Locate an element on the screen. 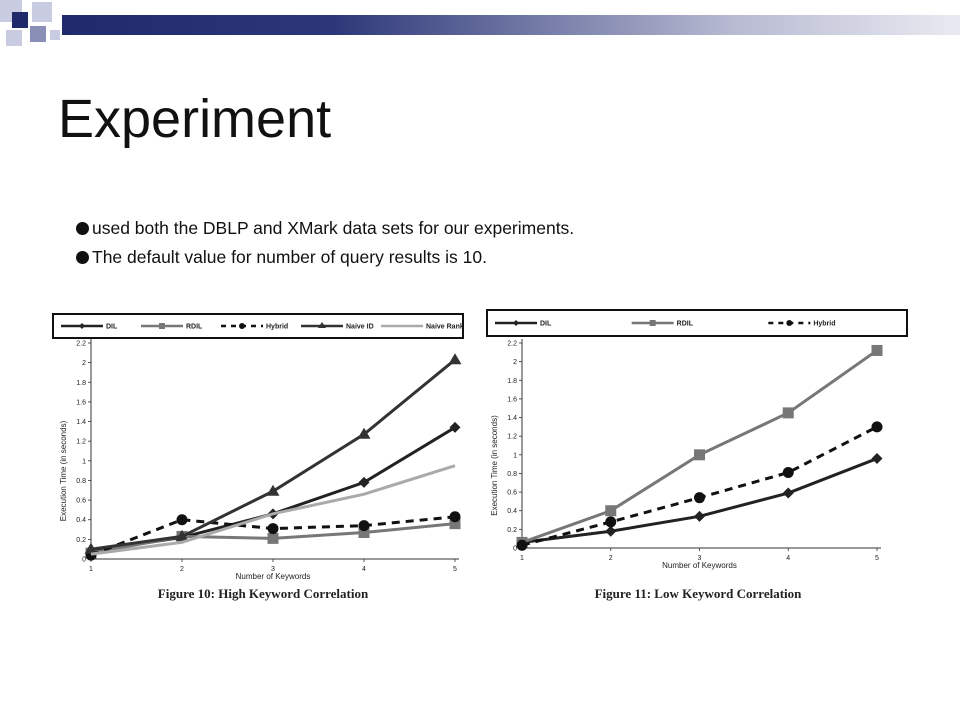 This screenshot has height=720, width=960. series-naive-rank is located at coordinates (273, 510).